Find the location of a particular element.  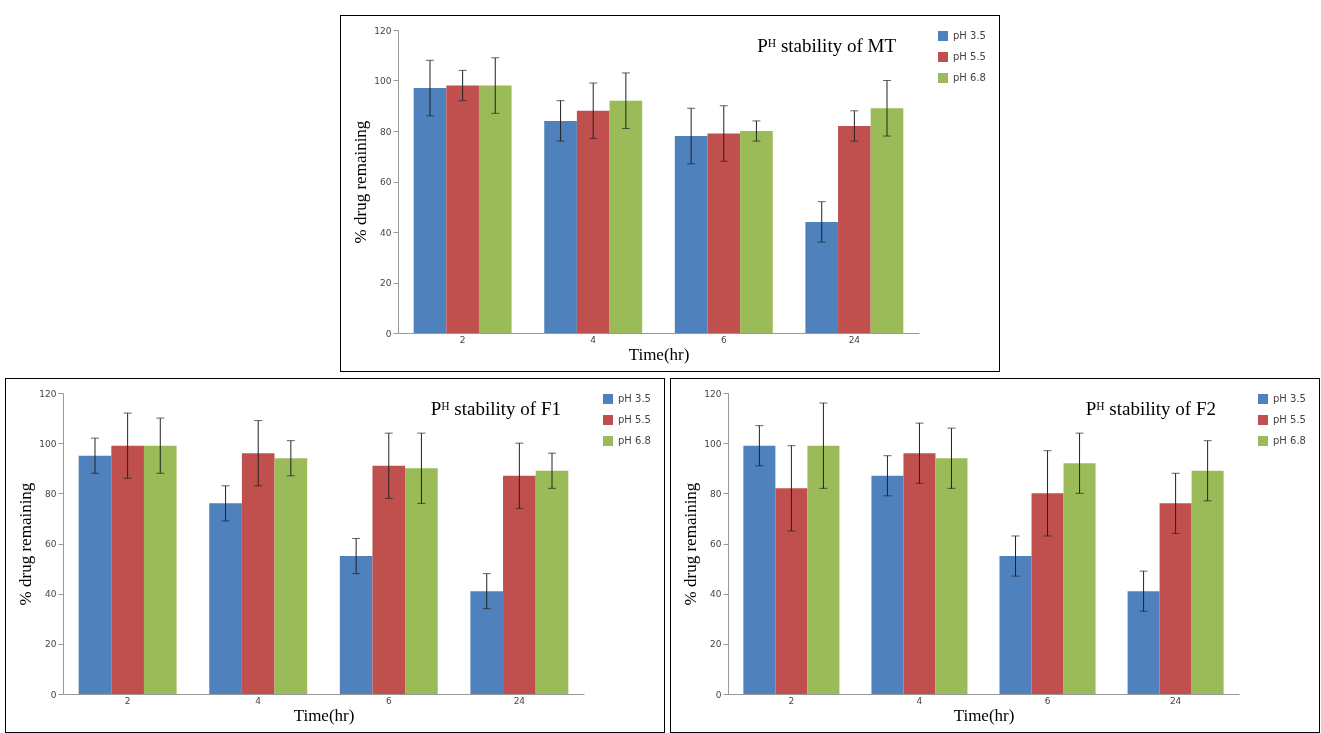

chart-title: Pᴴ stability of MT is located at coordinates (827, 45).